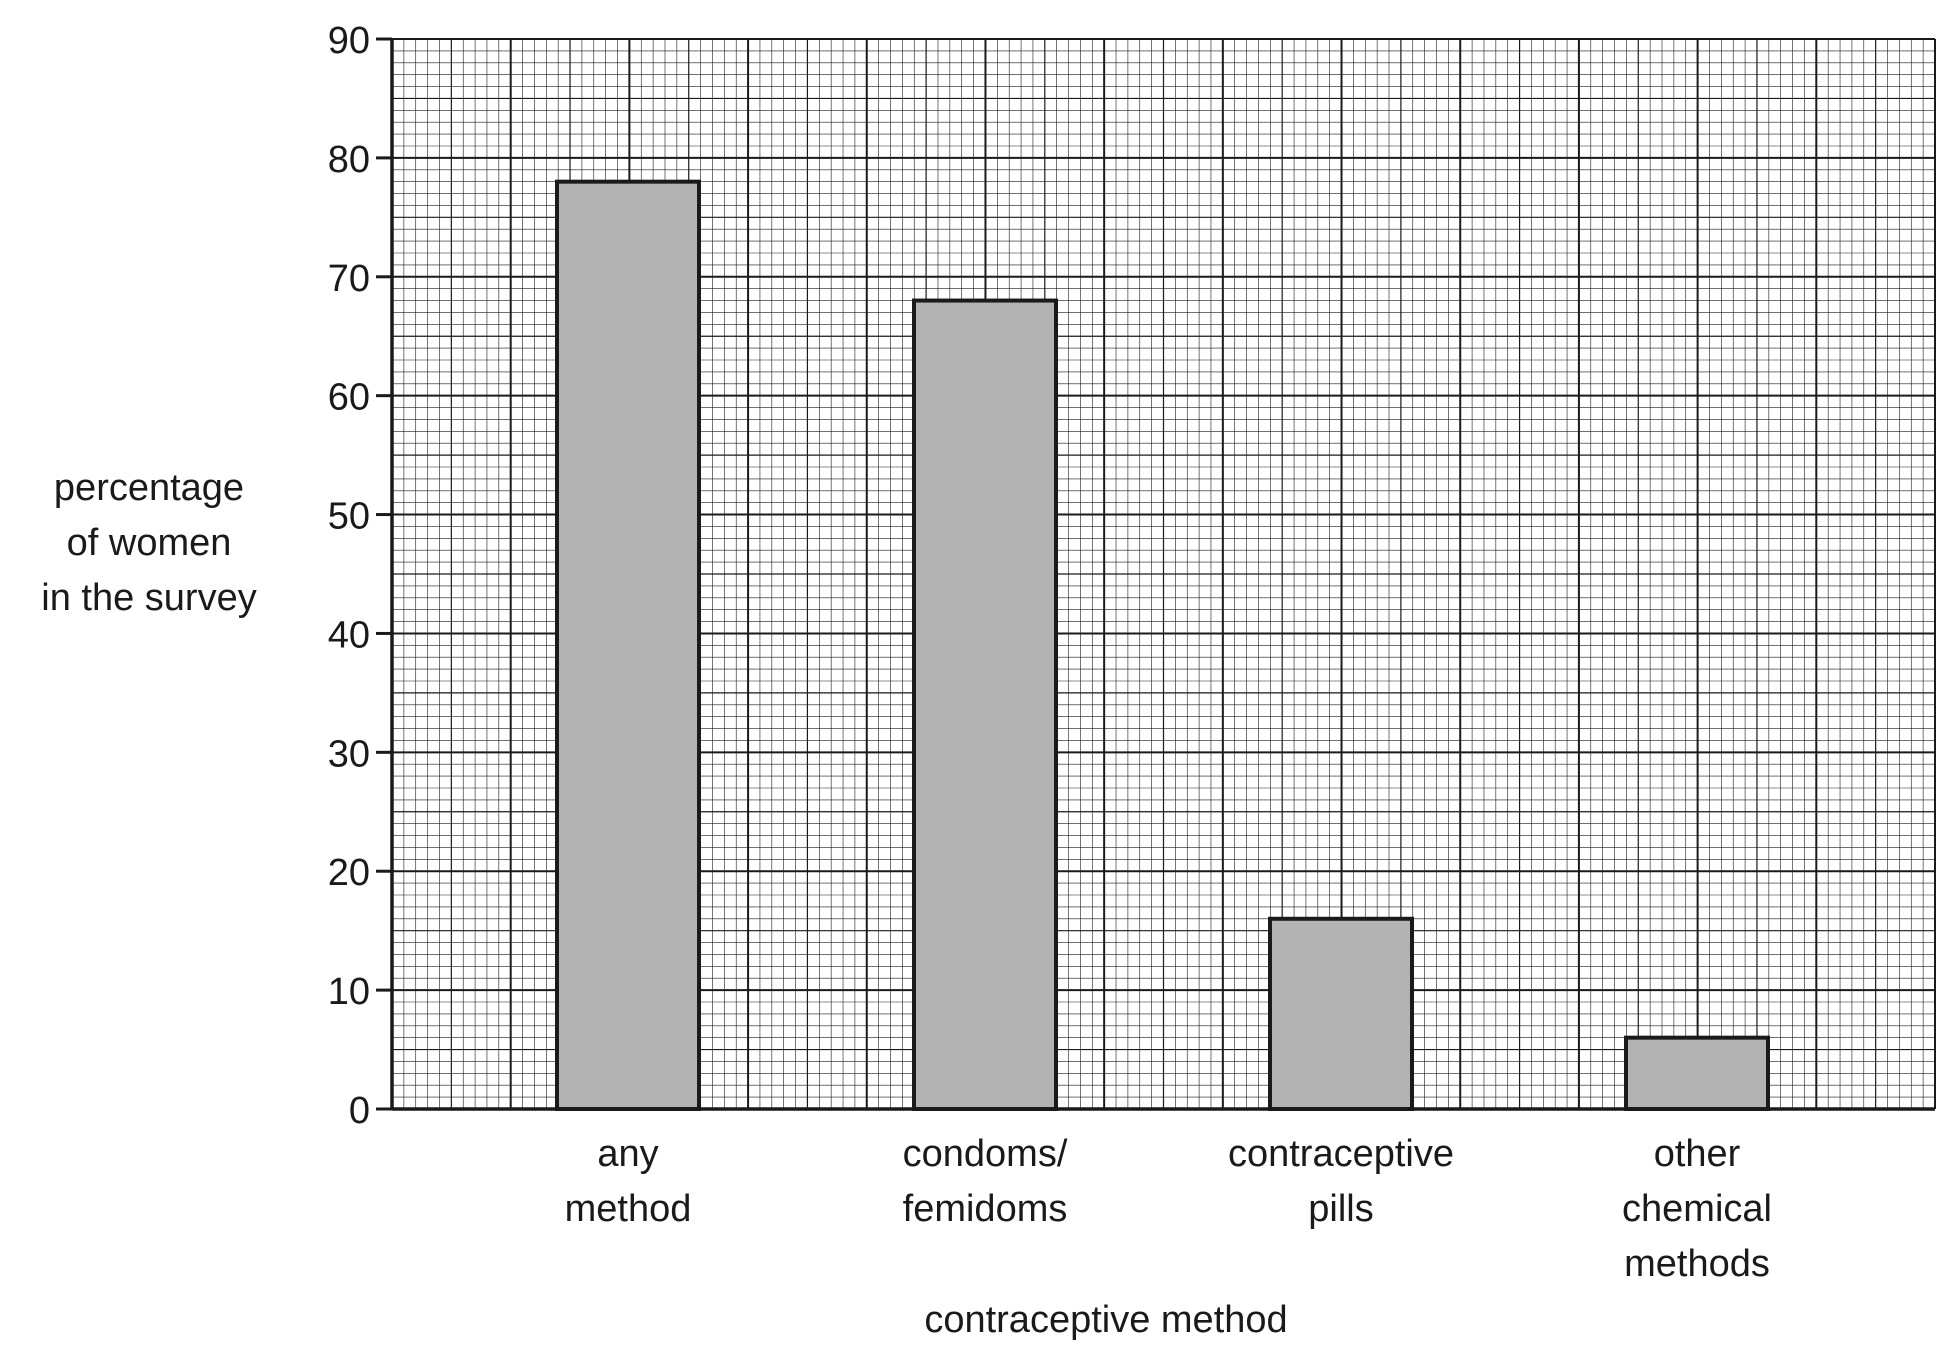 Image resolution: width=1948 pixels, height=1355 pixels. Describe the element at coordinates (349, 992) in the screenshot. I see `y-tick-label: 10` at that location.